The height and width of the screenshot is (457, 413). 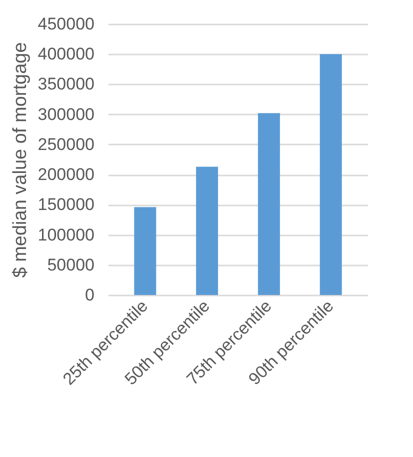 I want to click on y-axis-title: $ median value of mortgage, so click(x=20, y=160).